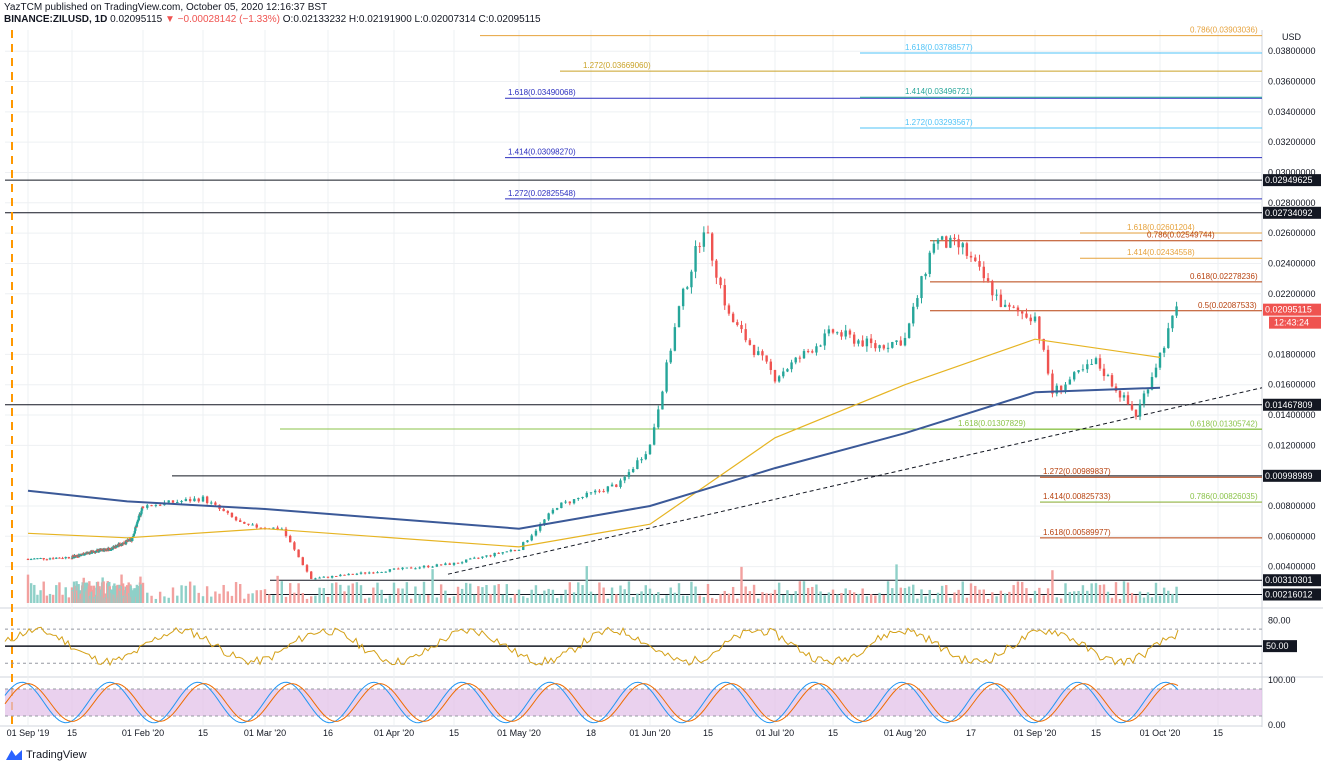  I want to click on price-tick-label: 0.01800000, so click(1292, 354).